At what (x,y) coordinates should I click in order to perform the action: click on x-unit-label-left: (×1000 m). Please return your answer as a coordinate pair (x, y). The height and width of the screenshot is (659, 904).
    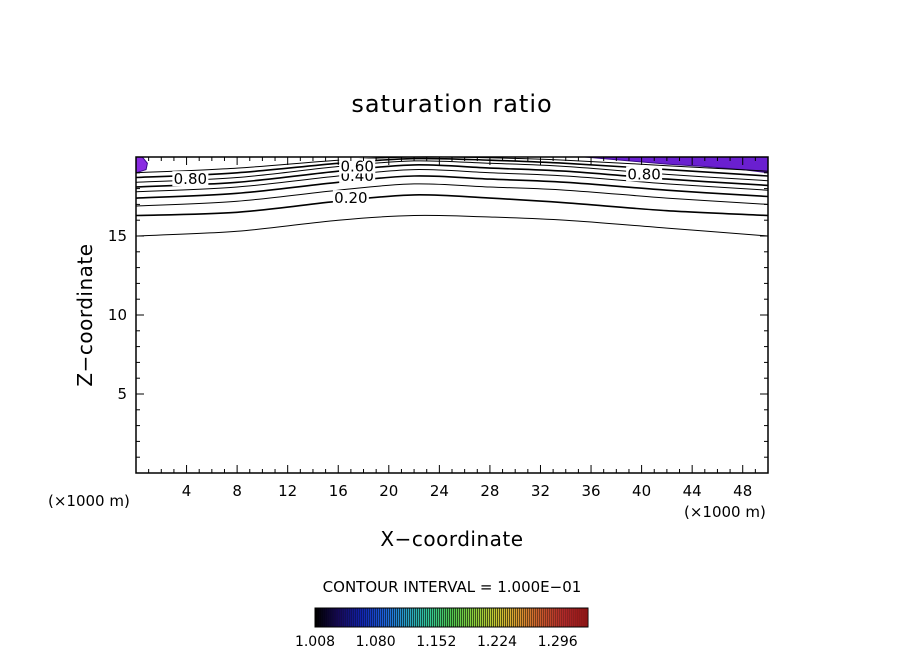
    Looking at the image, I should click on (89, 501).